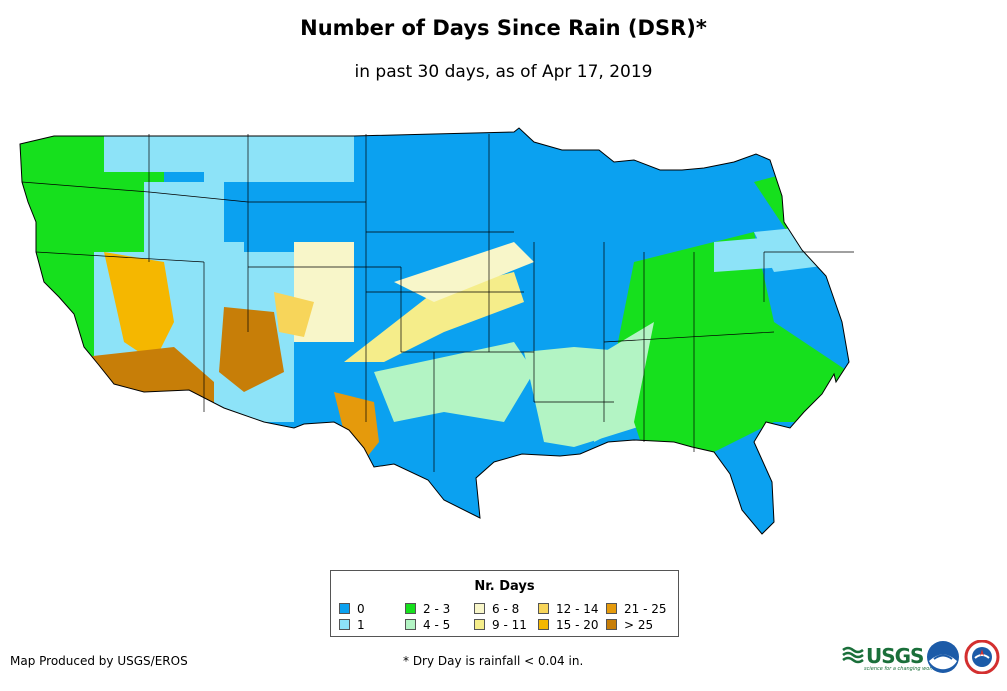 The image size is (1007, 691). Describe the element at coordinates (503, 28) in the screenshot. I see `map-title: Number of Days Since Rain (DSR)*` at that location.